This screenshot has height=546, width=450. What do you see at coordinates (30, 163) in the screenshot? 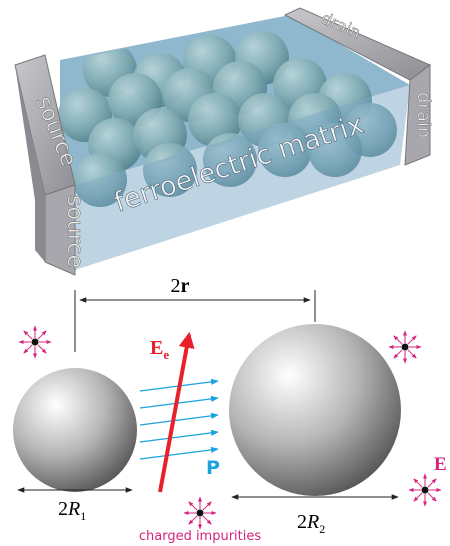
I see `source-side` at bounding box center [30, 163].